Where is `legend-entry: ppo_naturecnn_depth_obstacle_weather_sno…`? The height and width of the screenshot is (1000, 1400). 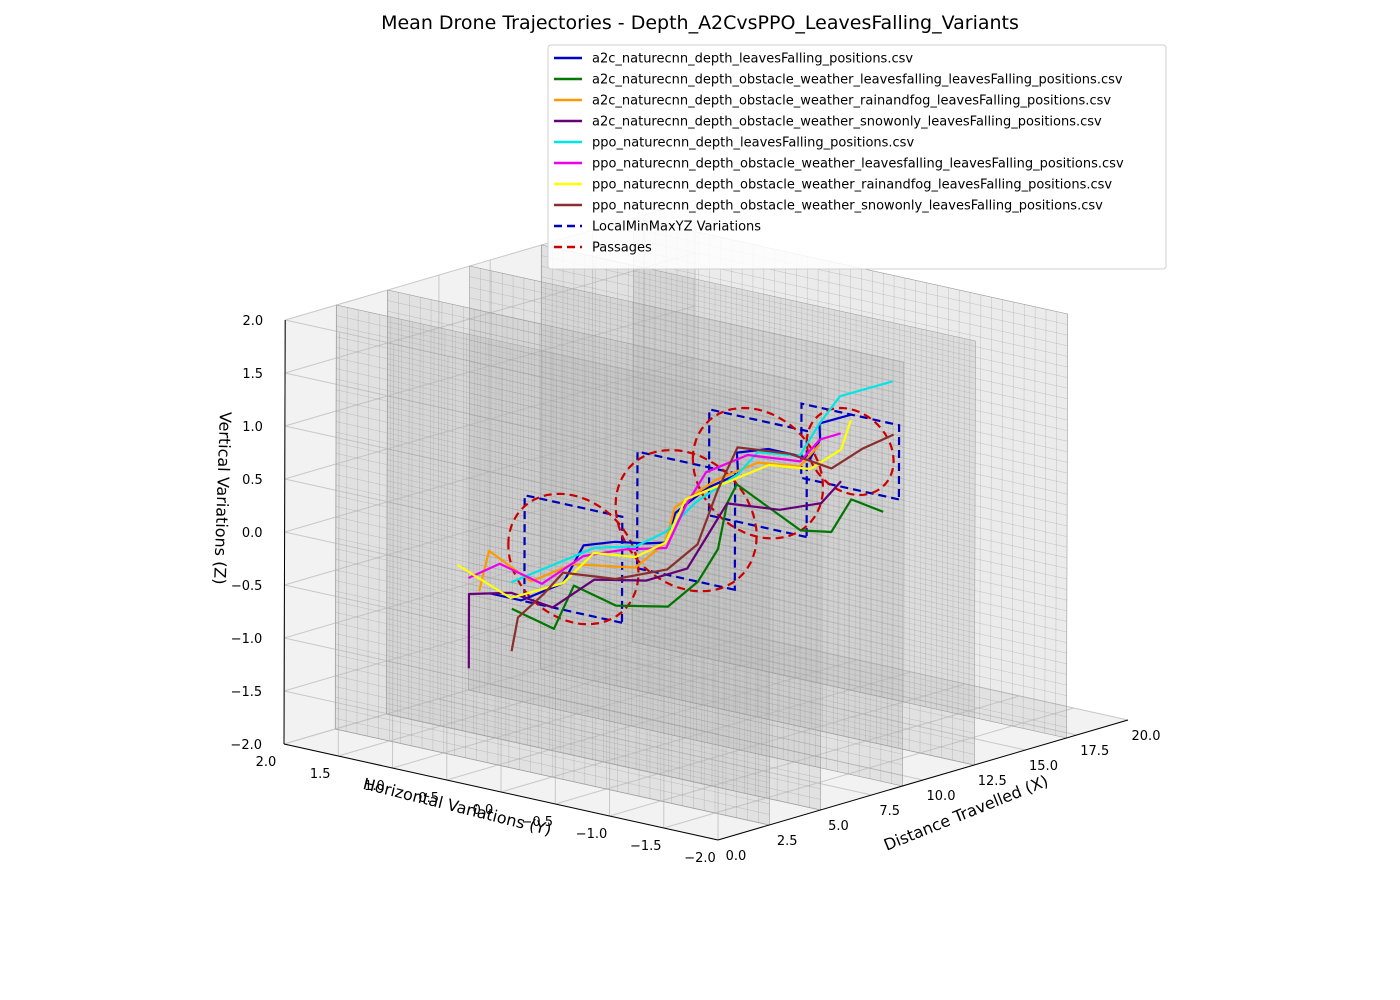 legend-entry: ppo_naturecnn_depth_obstacle_weather_sno… is located at coordinates (847, 206).